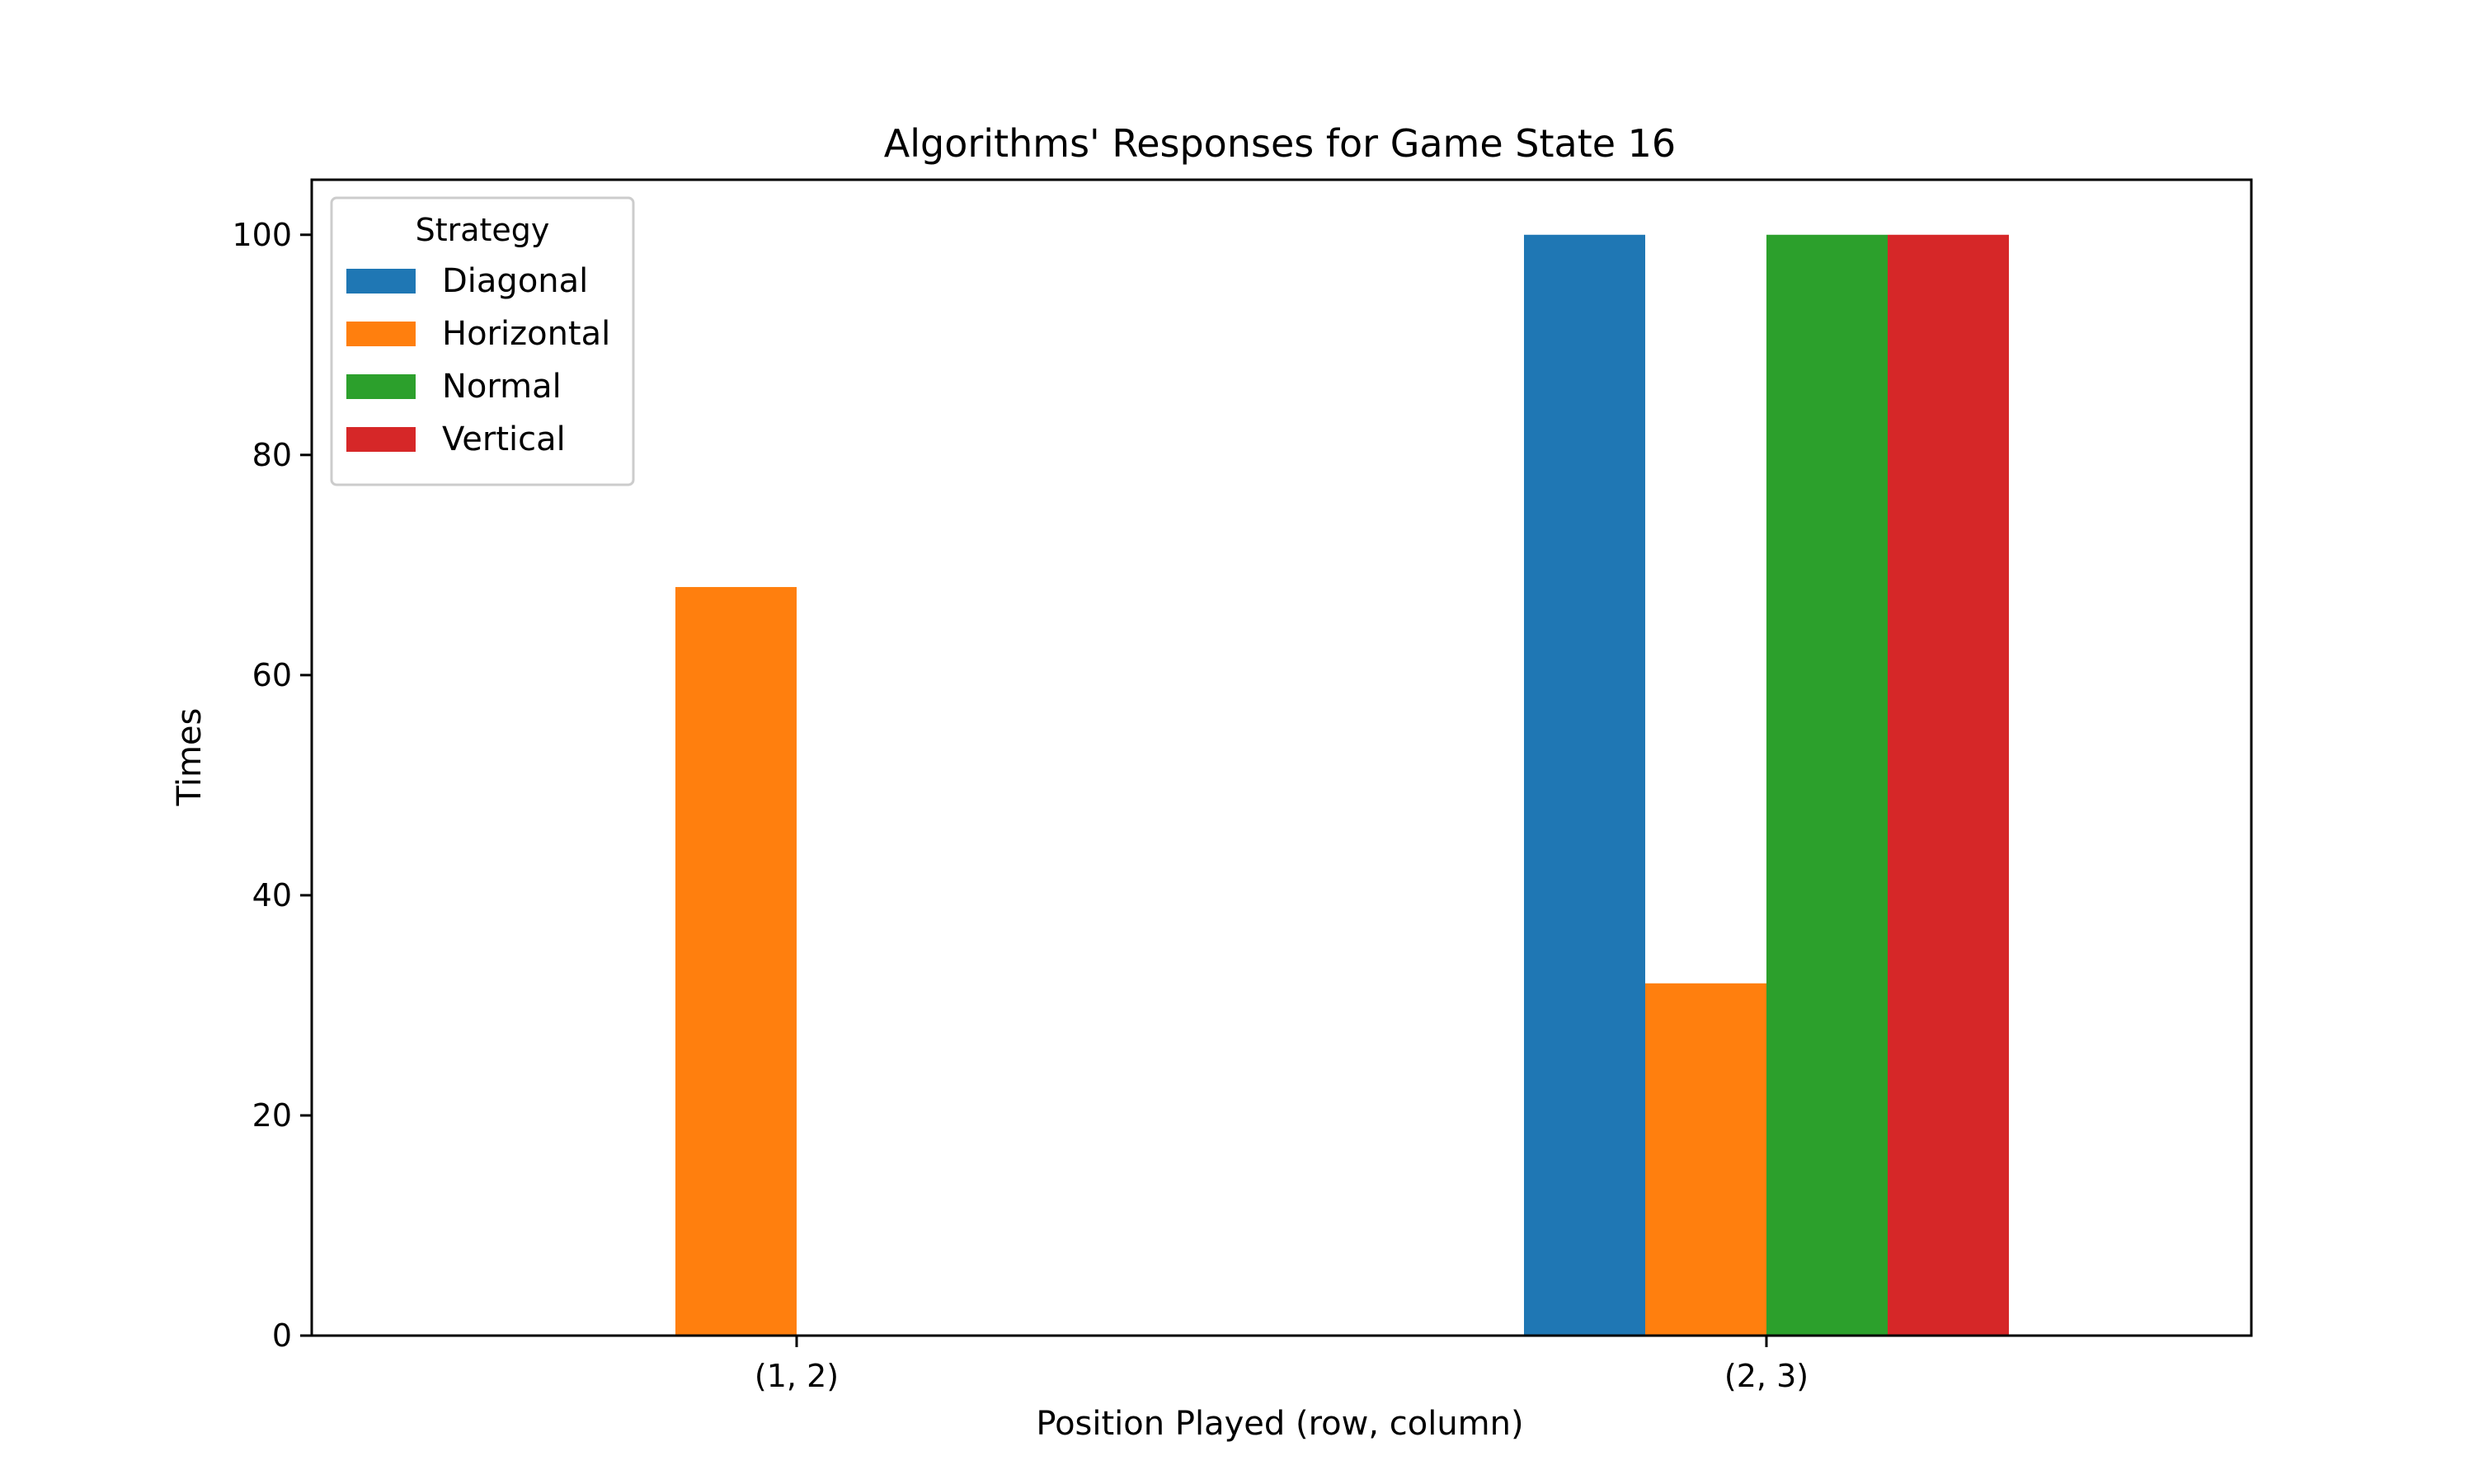 Image resolution: width=2474 pixels, height=1484 pixels. What do you see at coordinates (272, 785) in the screenshot?
I see `y-axis: 0 20 40 60 80 100` at bounding box center [272, 785].